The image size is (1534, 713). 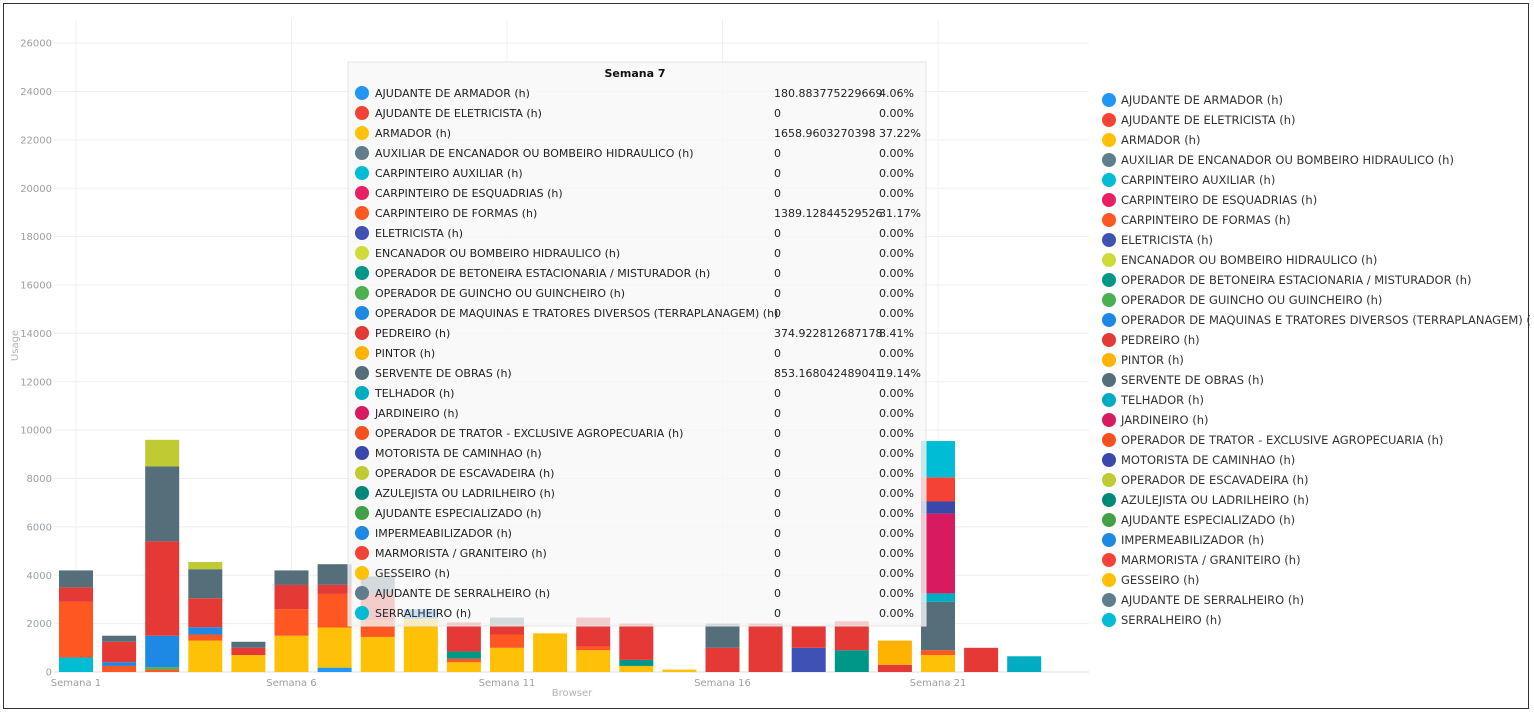 What do you see at coordinates (1151, 140) in the screenshot?
I see `legend-item: ARMADOR (h)` at bounding box center [1151, 140].